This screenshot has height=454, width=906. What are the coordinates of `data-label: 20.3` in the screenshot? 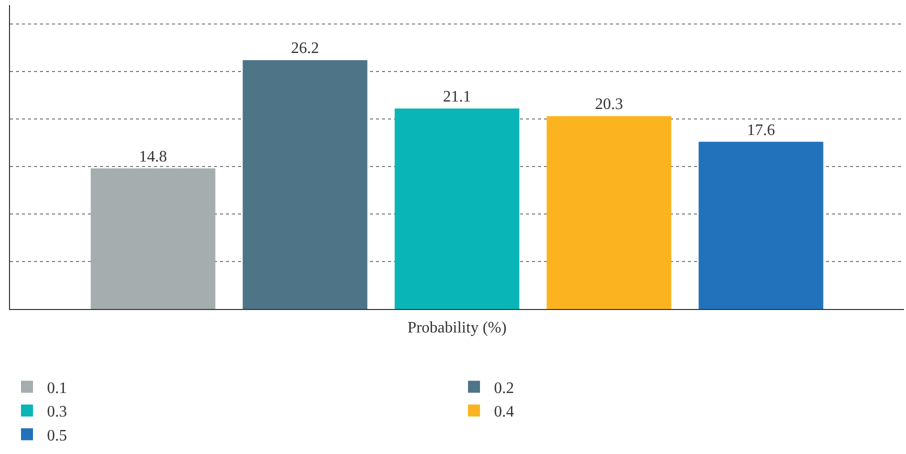 It's located at (608, 105).